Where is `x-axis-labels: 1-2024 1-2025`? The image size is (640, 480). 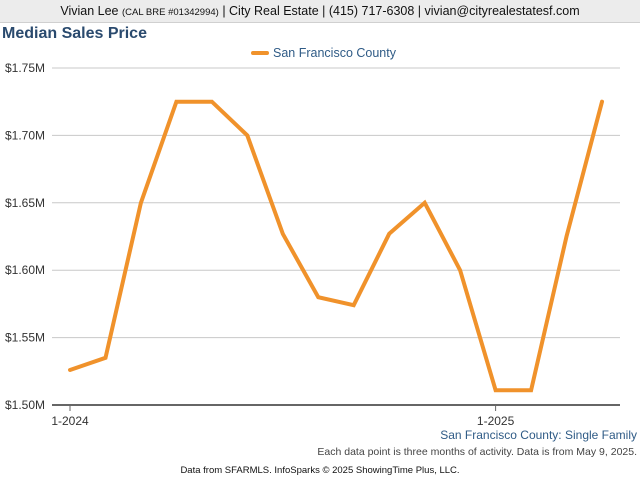 x-axis-labels: 1-2024 1-2025 is located at coordinates (283, 416).